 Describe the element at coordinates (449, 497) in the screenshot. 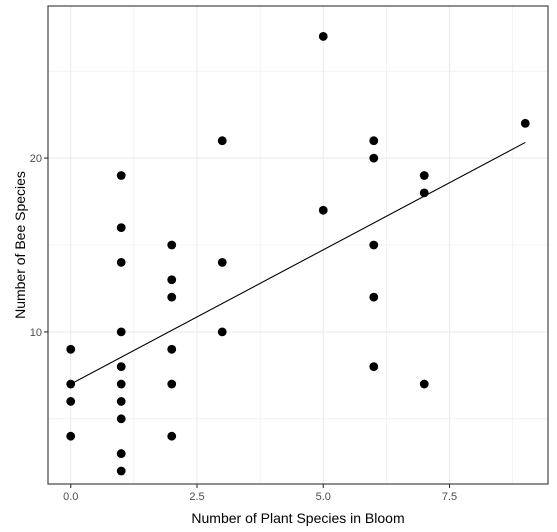

I see `x-tick-label: 7.5` at that location.